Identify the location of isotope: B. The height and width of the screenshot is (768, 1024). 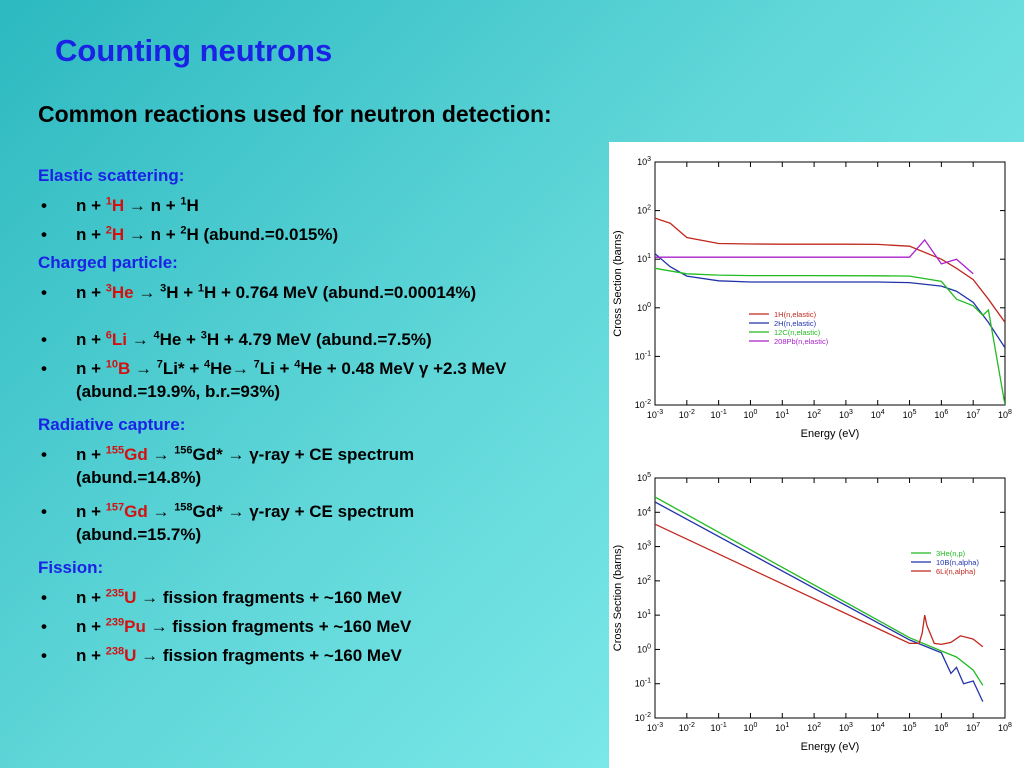
(124, 368).